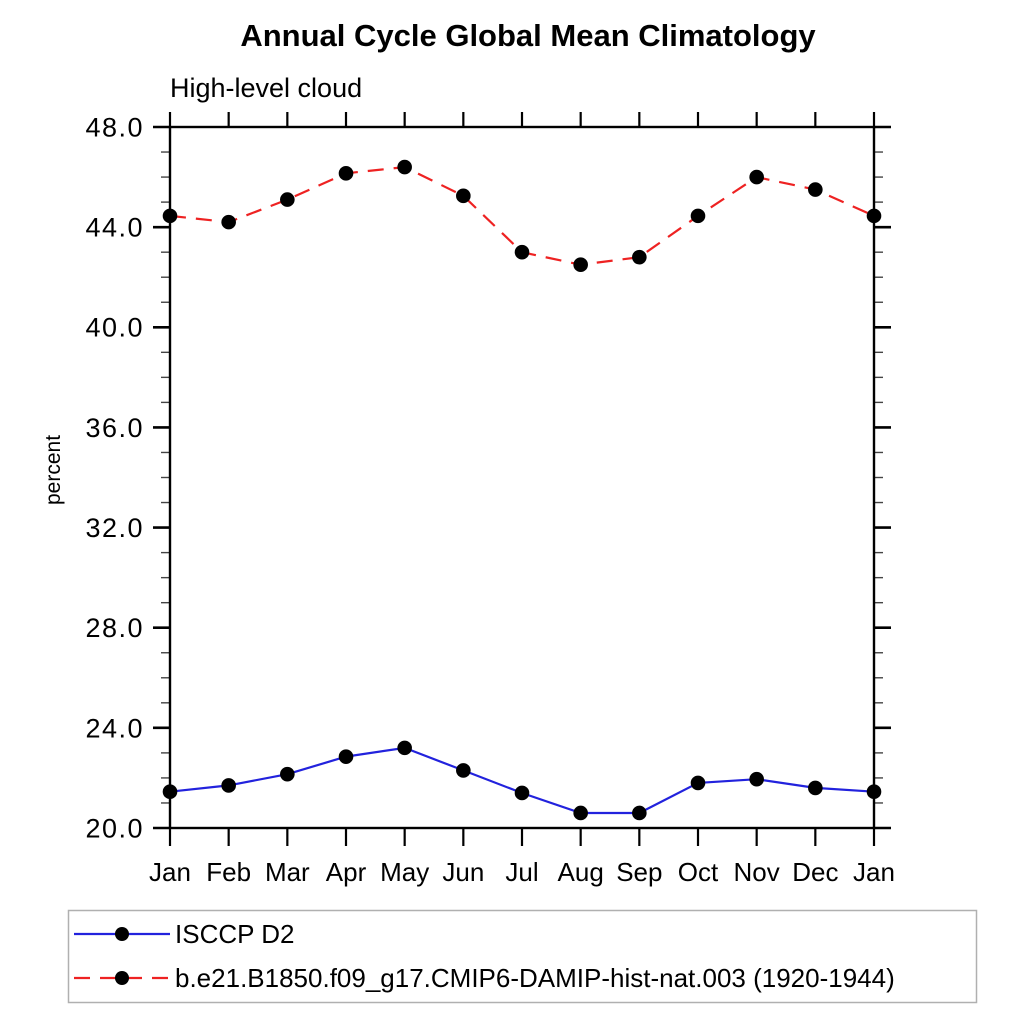  What do you see at coordinates (114, 428) in the screenshot?
I see `y-tick-label: 36.0` at bounding box center [114, 428].